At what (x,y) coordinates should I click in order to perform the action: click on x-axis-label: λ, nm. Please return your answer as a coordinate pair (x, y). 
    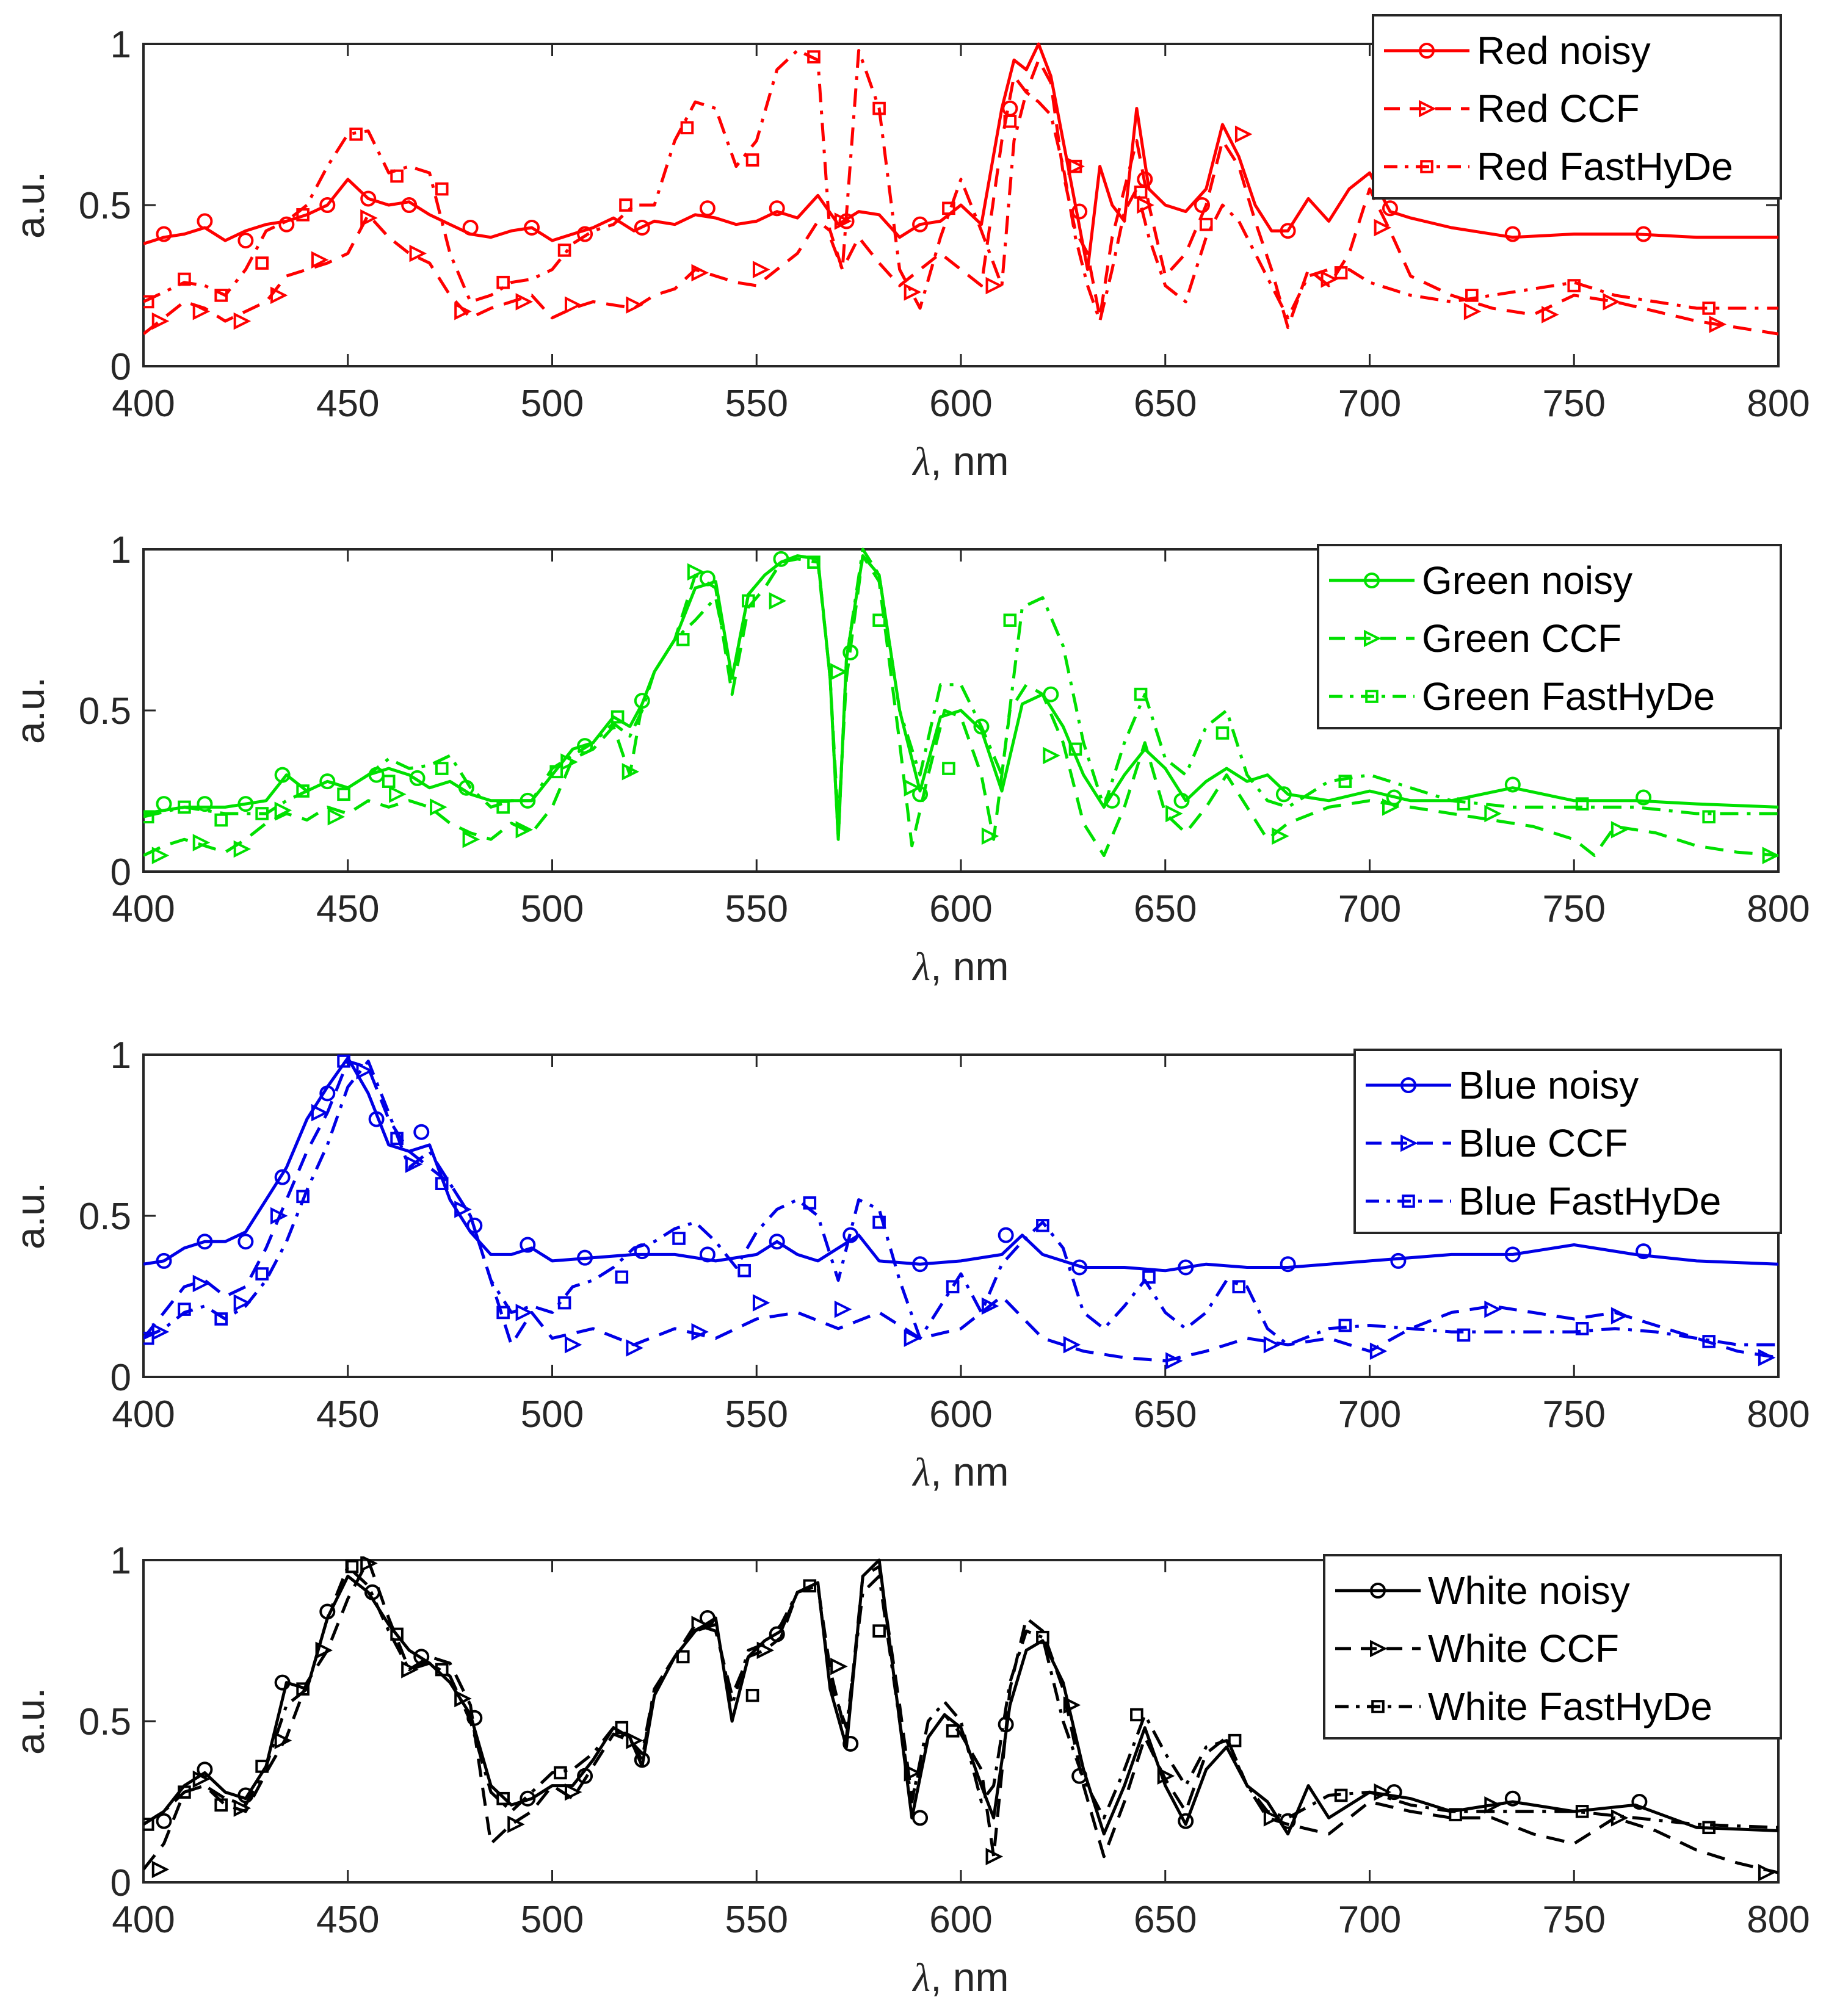
    Looking at the image, I should click on (960, 1977).